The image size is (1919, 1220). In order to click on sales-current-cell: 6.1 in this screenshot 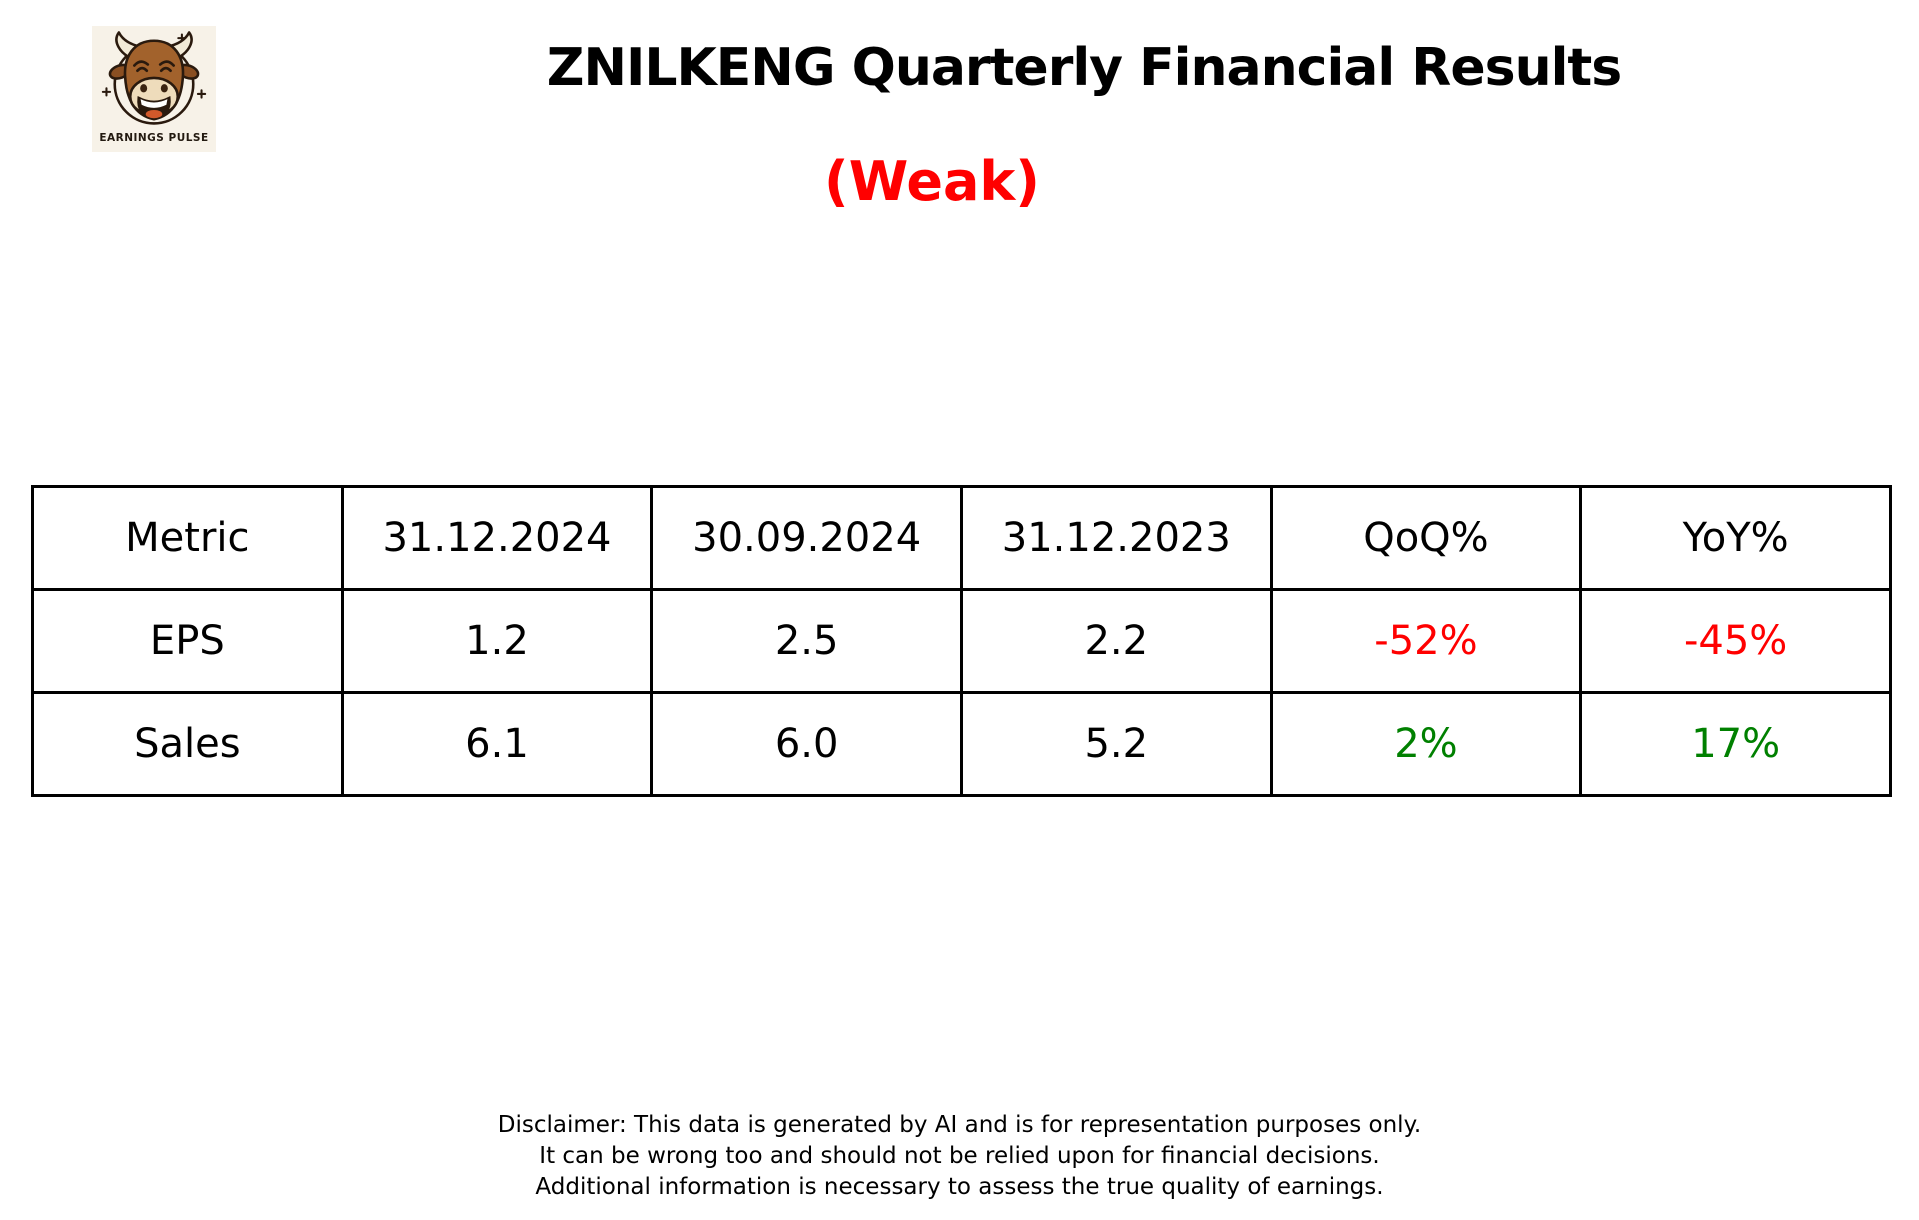, I will do `click(497, 744)`.